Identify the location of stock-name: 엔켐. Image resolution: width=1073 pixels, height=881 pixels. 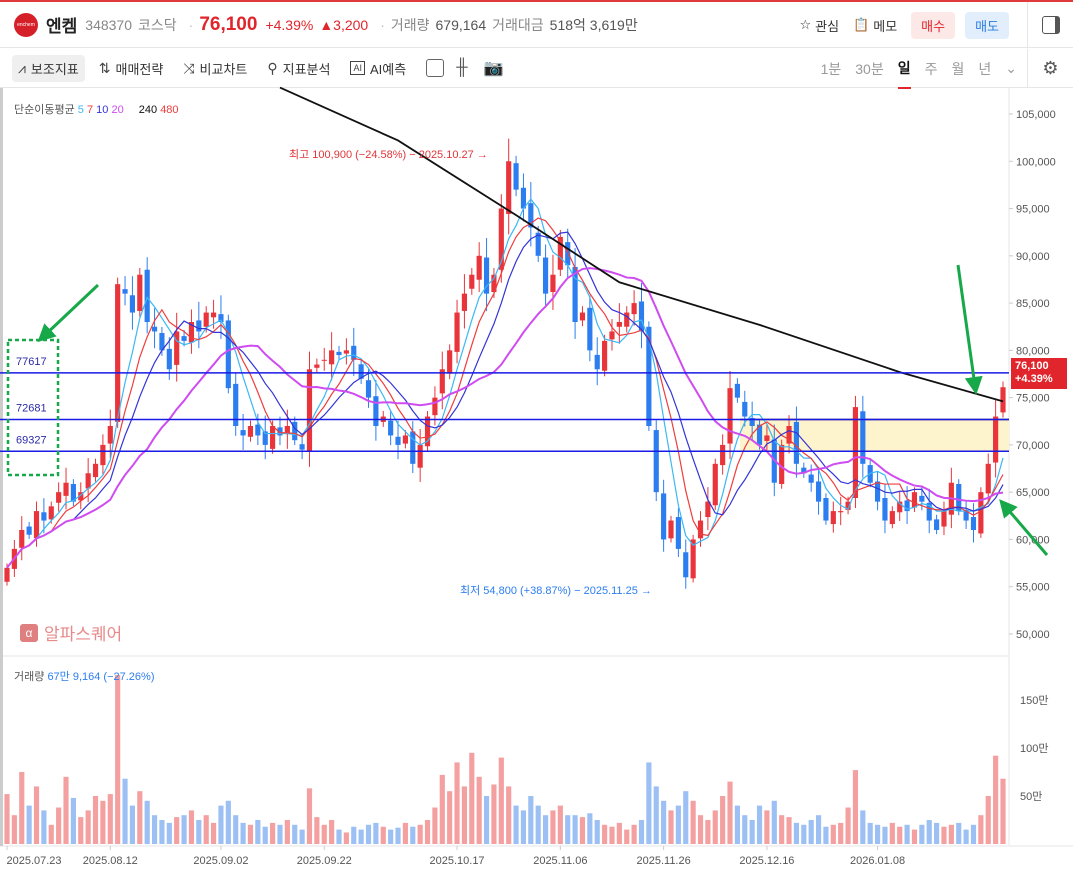
(62, 26).